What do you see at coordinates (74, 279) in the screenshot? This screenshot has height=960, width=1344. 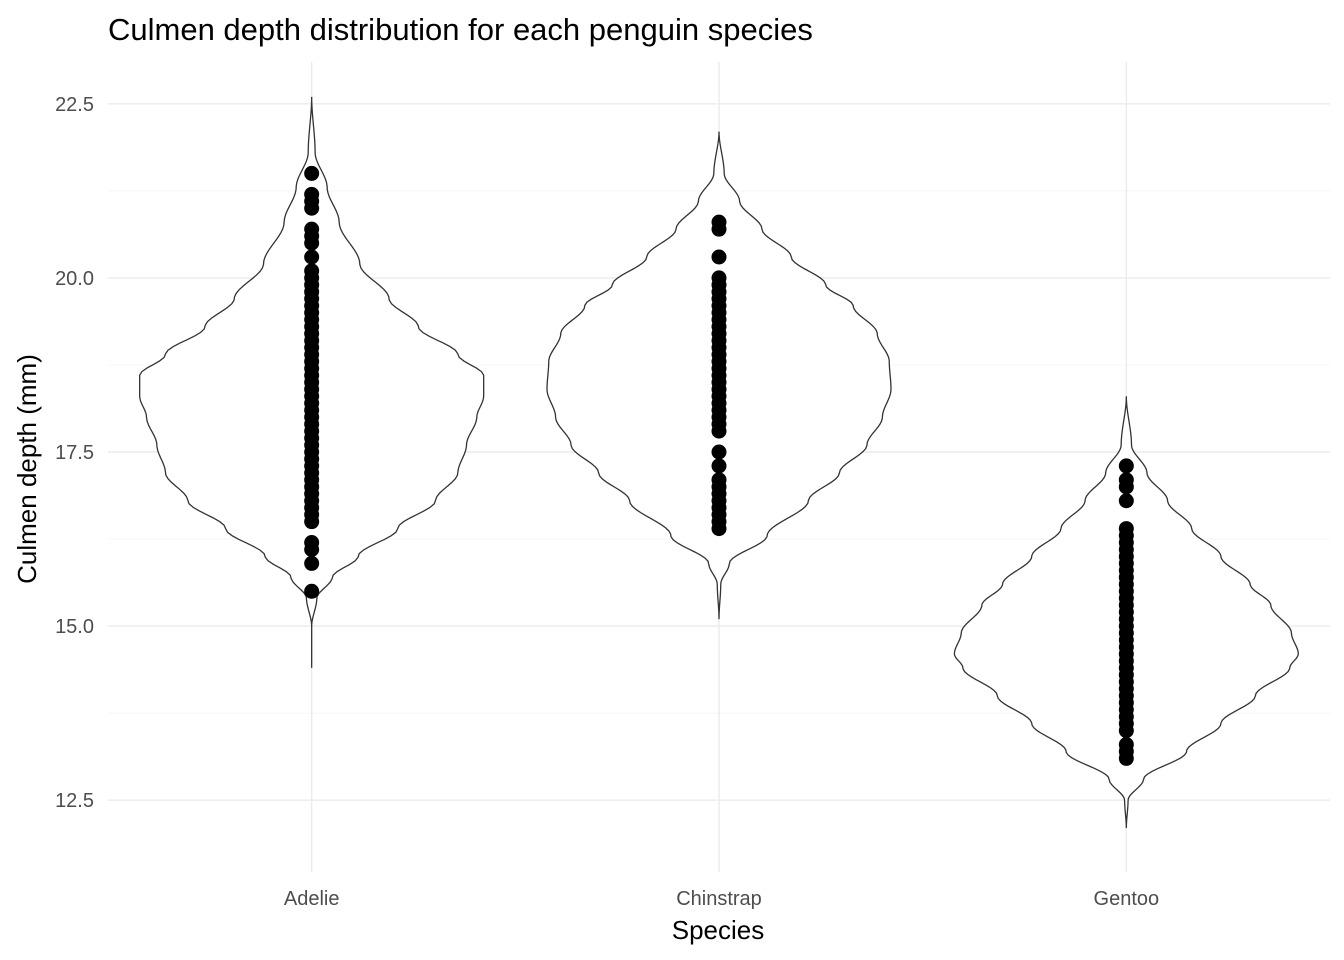 I see `y-tick-label: 20.0` at bounding box center [74, 279].